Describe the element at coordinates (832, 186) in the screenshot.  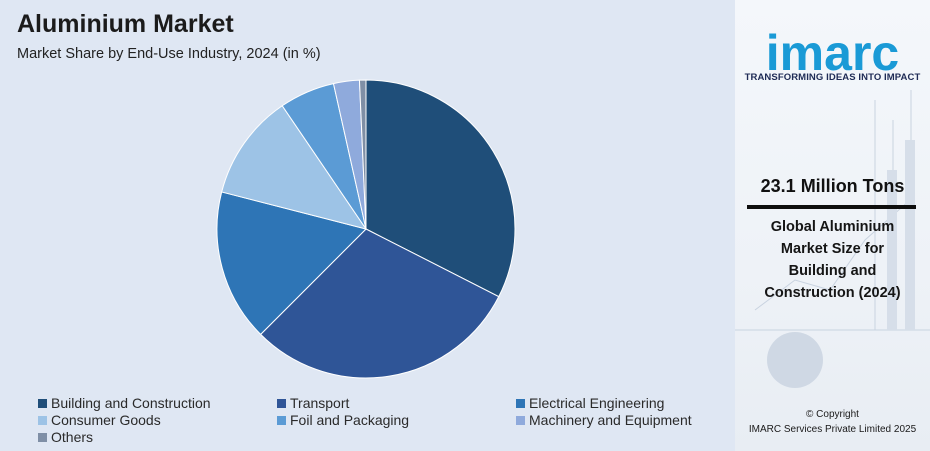
I see `market-size-value: 23.1 Million Tons` at that location.